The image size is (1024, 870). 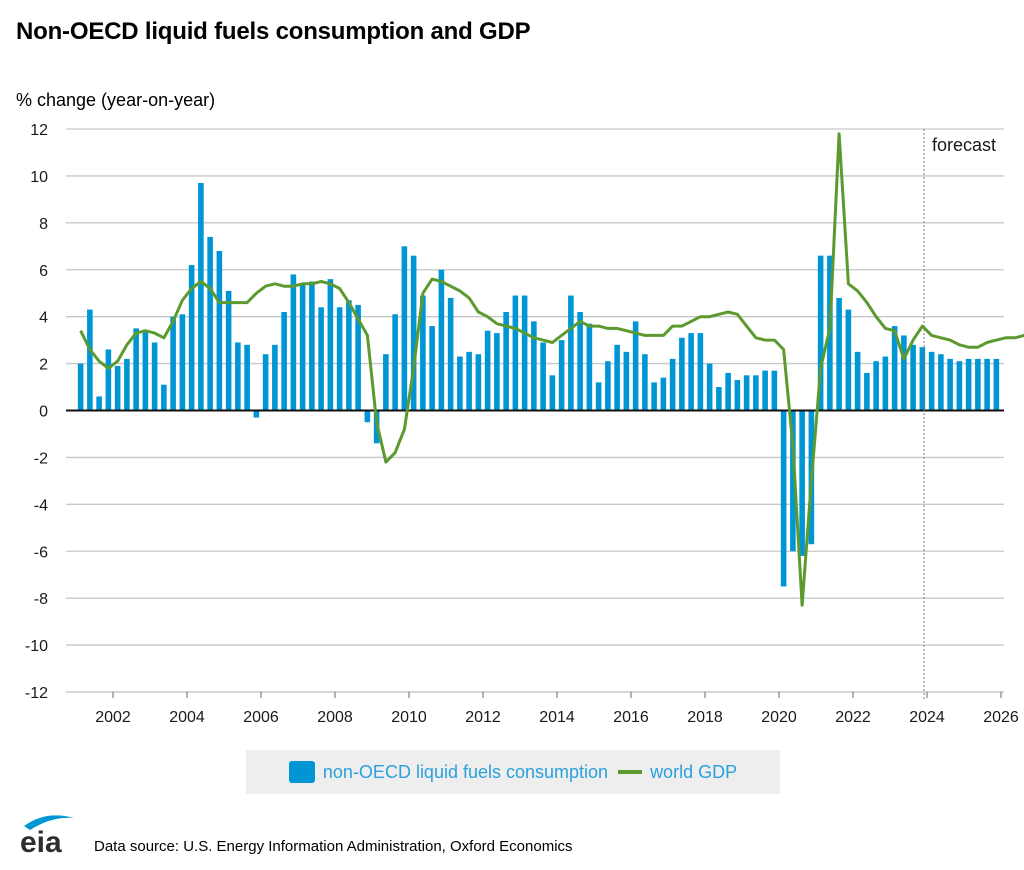 I want to click on eia-logo-icon: eia, so click(x=47, y=836).